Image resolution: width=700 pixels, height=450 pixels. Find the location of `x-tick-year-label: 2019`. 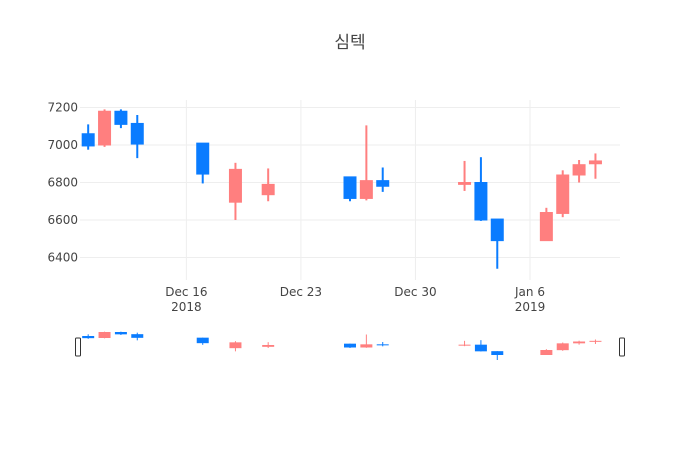

x-tick-year-label: 2019 is located at coordinates (530, 307).